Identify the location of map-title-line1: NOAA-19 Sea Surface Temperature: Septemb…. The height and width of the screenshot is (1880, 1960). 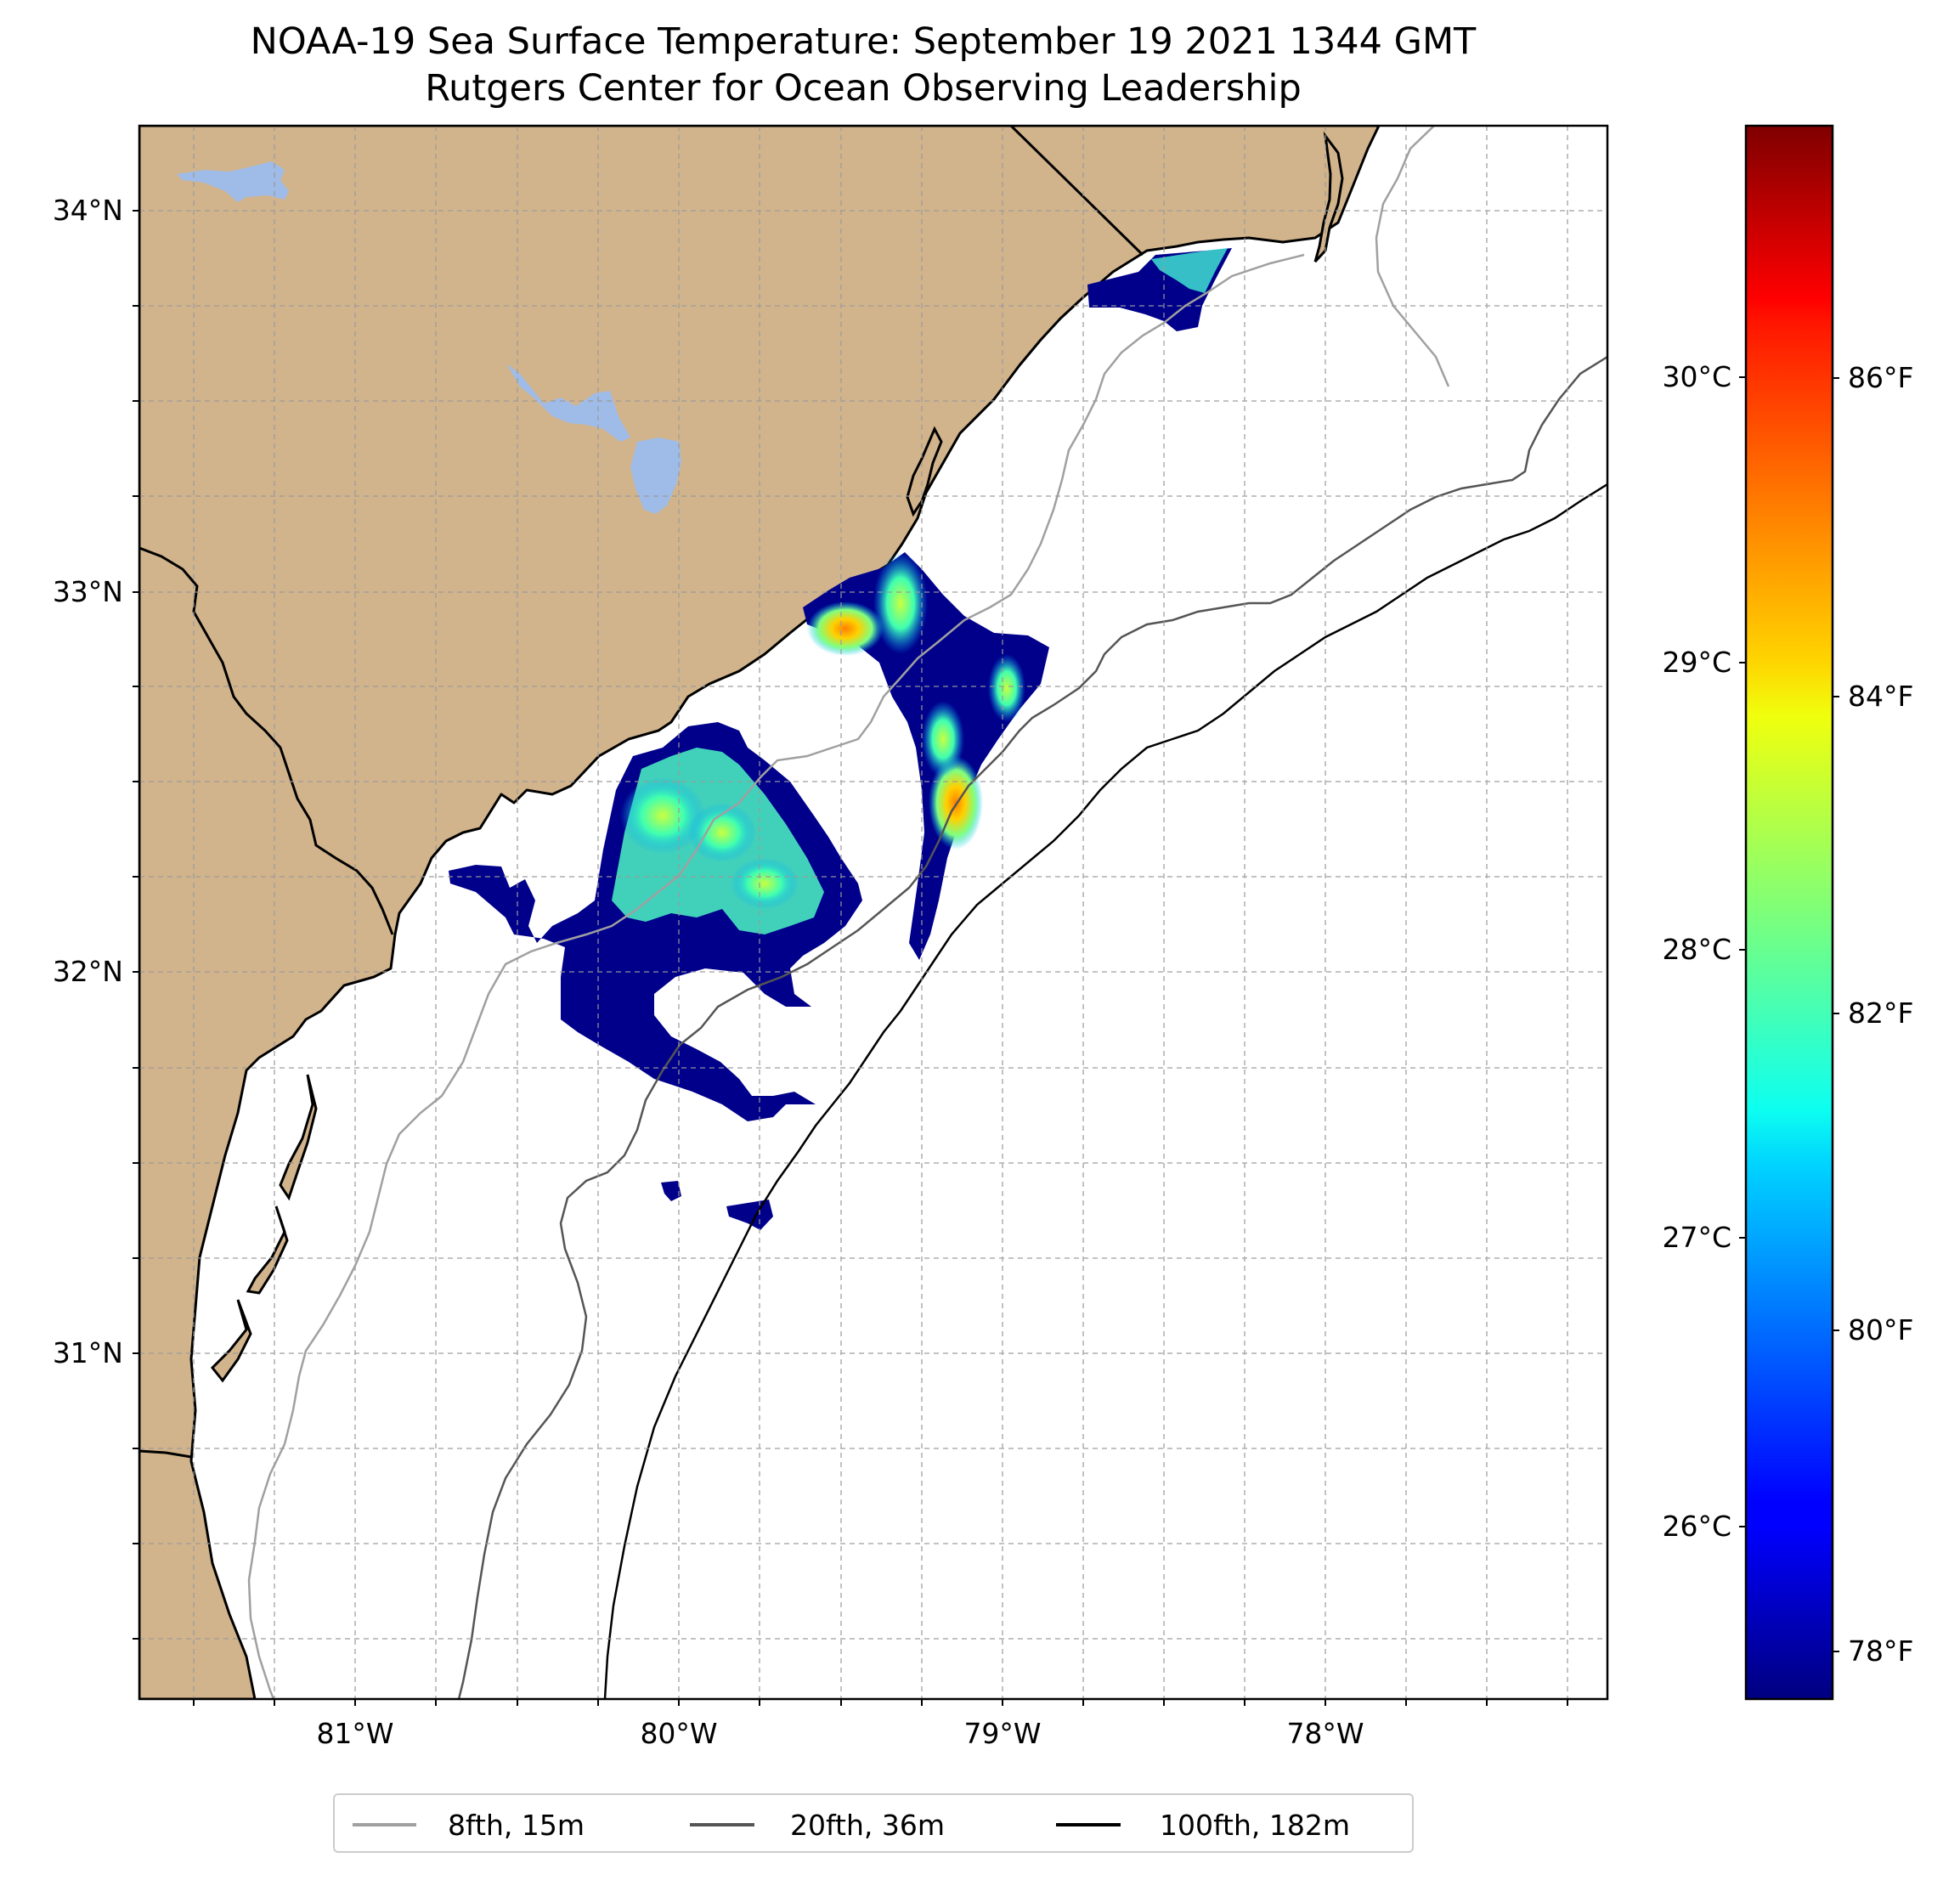
(864, 41).